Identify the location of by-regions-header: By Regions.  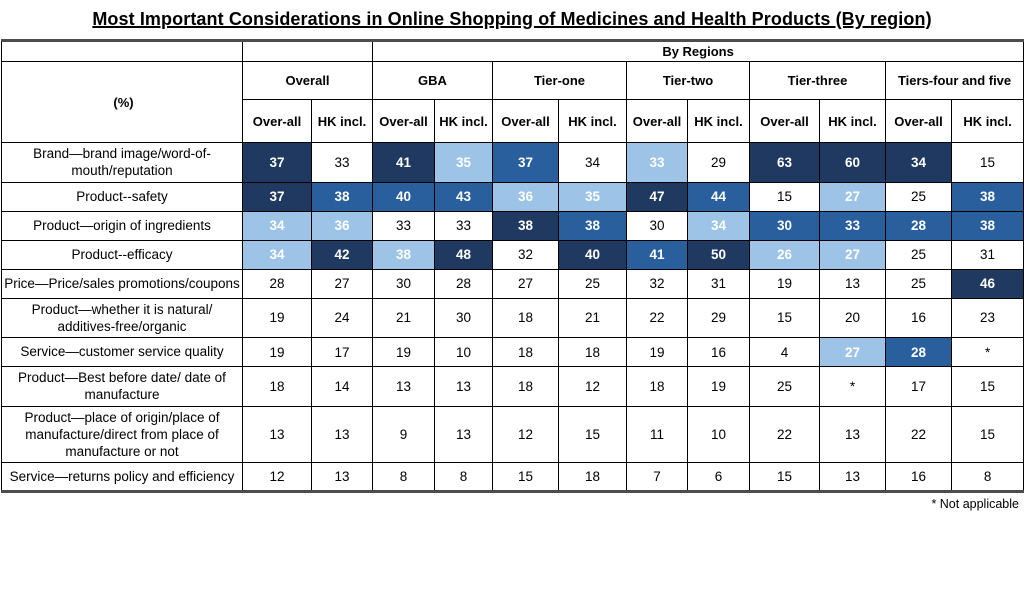
(697, 51).